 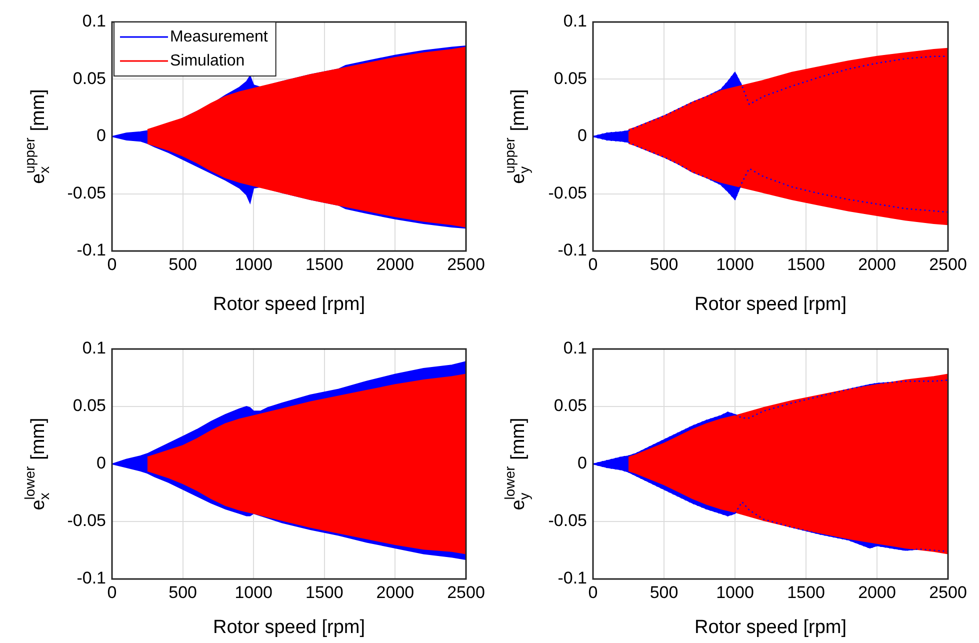 I want to click on y-axis-title: eylower [mm], so click(x=517, y=464).